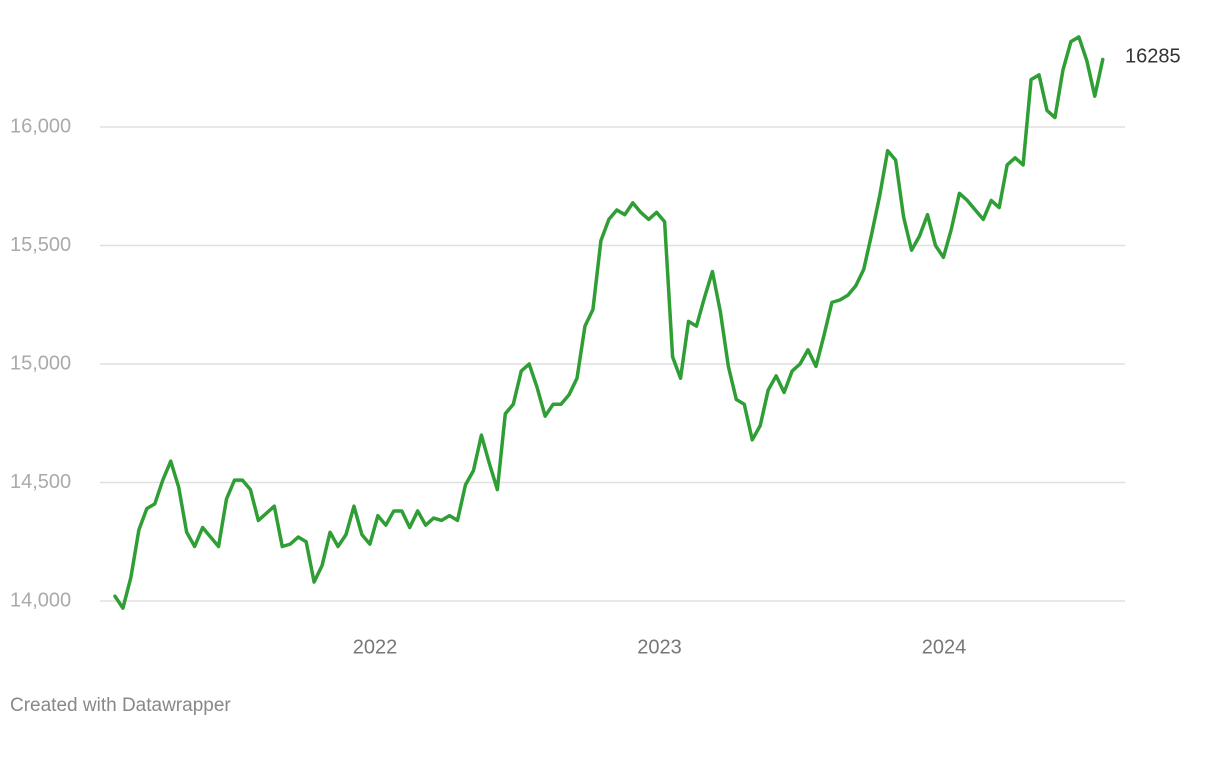  What do you see at coordinates (40, 245) in the screenshot?
I see `y-tick-label: 15,500` at bounding box center [40, 245].